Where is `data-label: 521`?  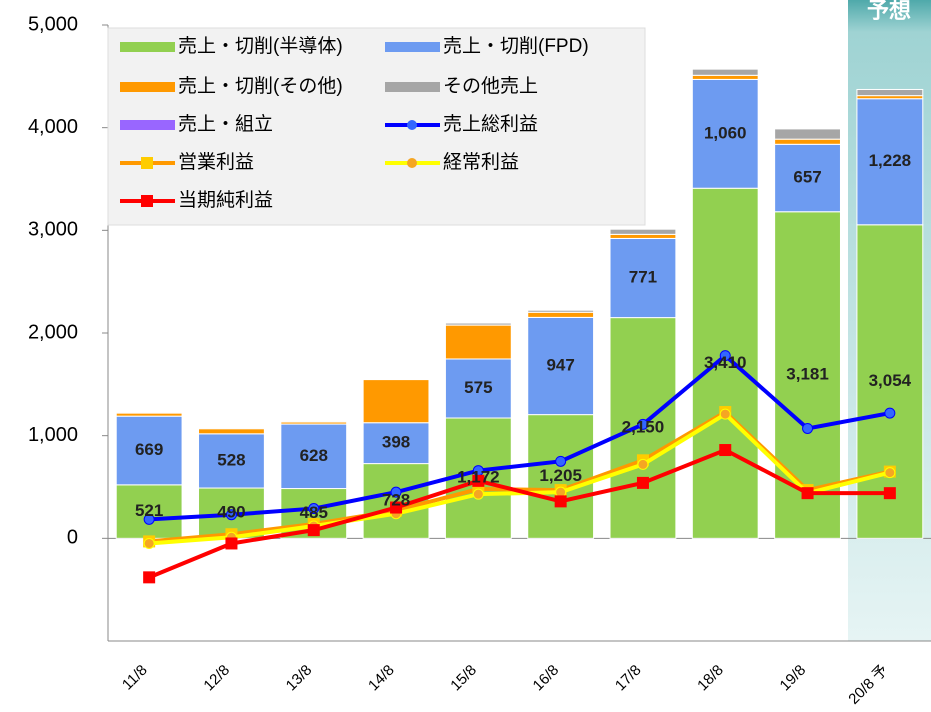
data-label: 521 is located at coordinates (149, 510).